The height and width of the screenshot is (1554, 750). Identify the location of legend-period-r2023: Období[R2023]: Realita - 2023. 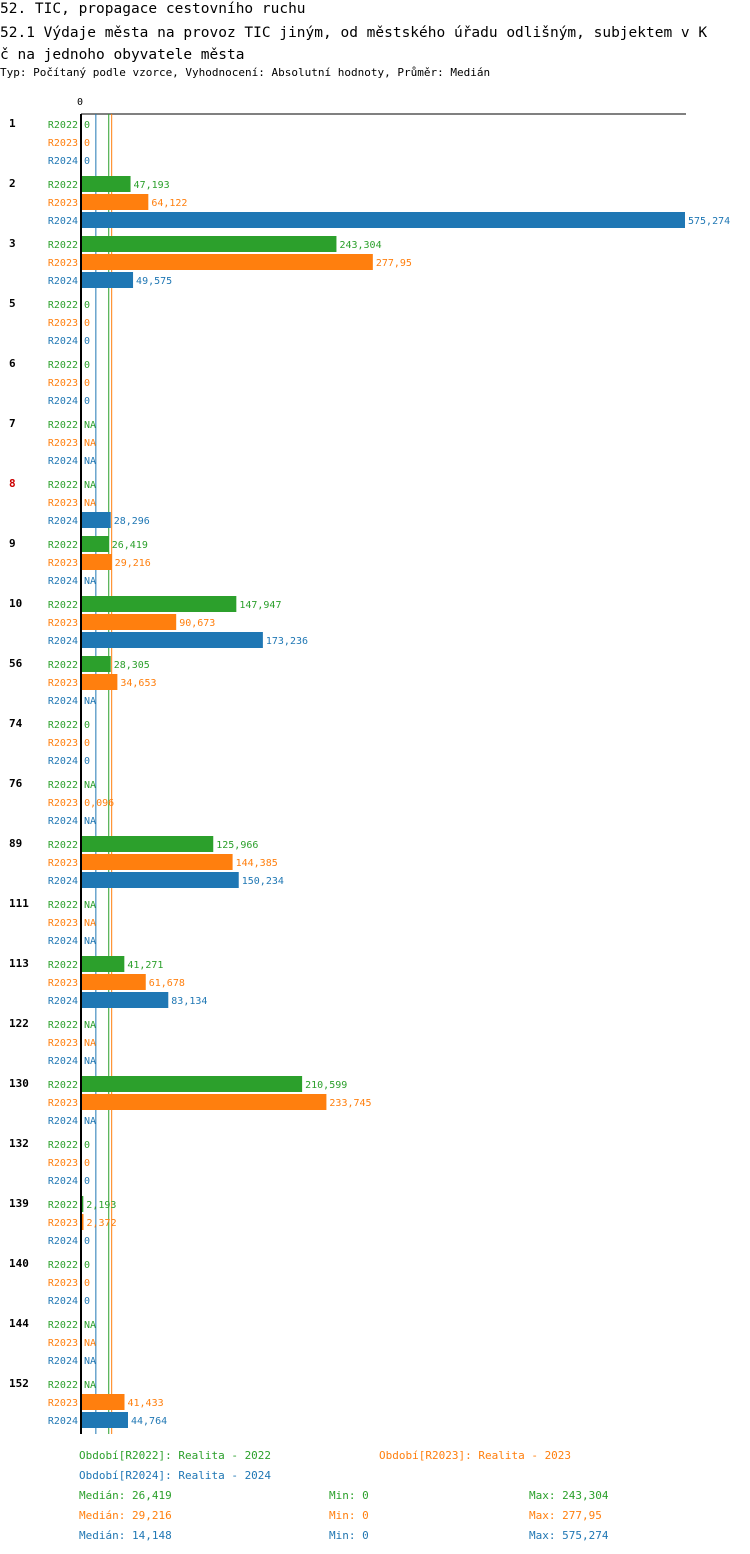
(475, 1455).